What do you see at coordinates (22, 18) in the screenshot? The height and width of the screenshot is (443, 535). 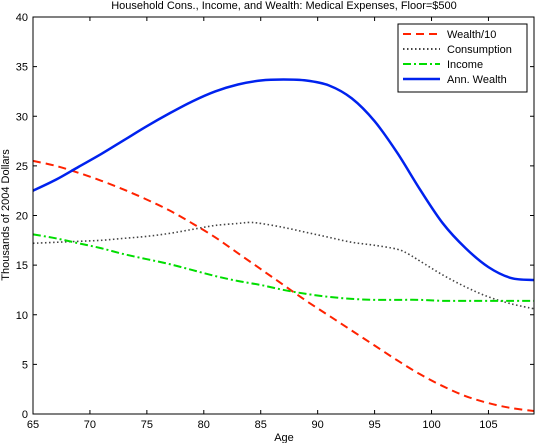 I see `y-tick-label: 40` at bounding box center [22, 18].